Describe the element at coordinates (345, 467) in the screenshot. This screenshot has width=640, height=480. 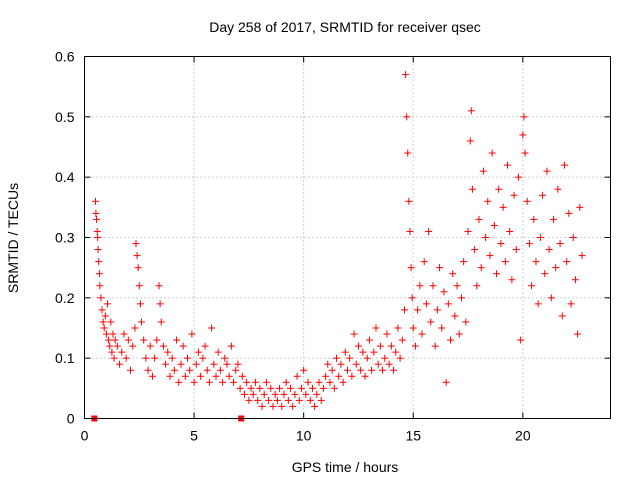
I see `x-axis-label: GPS time / hours` at that location.